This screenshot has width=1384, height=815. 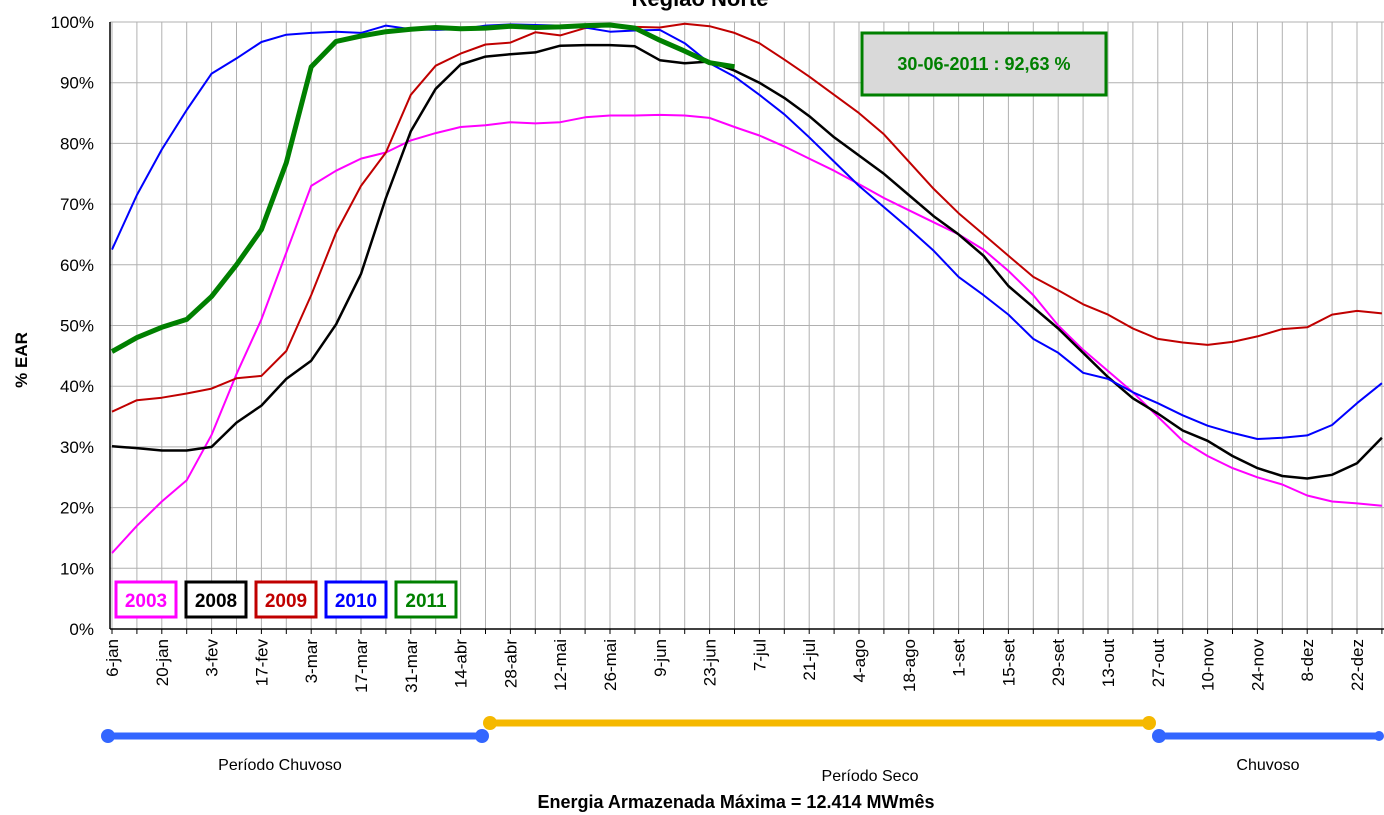 I want to click on annotation-box, so click(x=984, y=64).